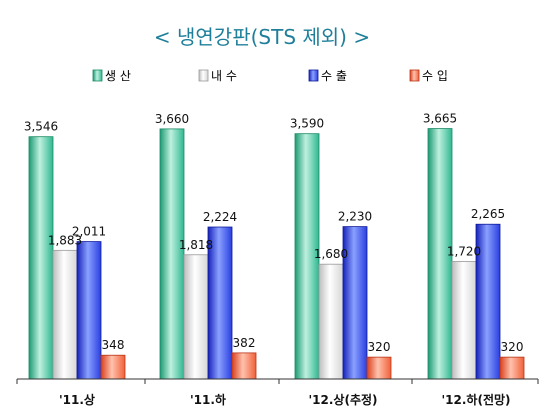 This screenshot has height=419, width=556. I want to click on legend-item-2: 수 출, so click(327, 76).